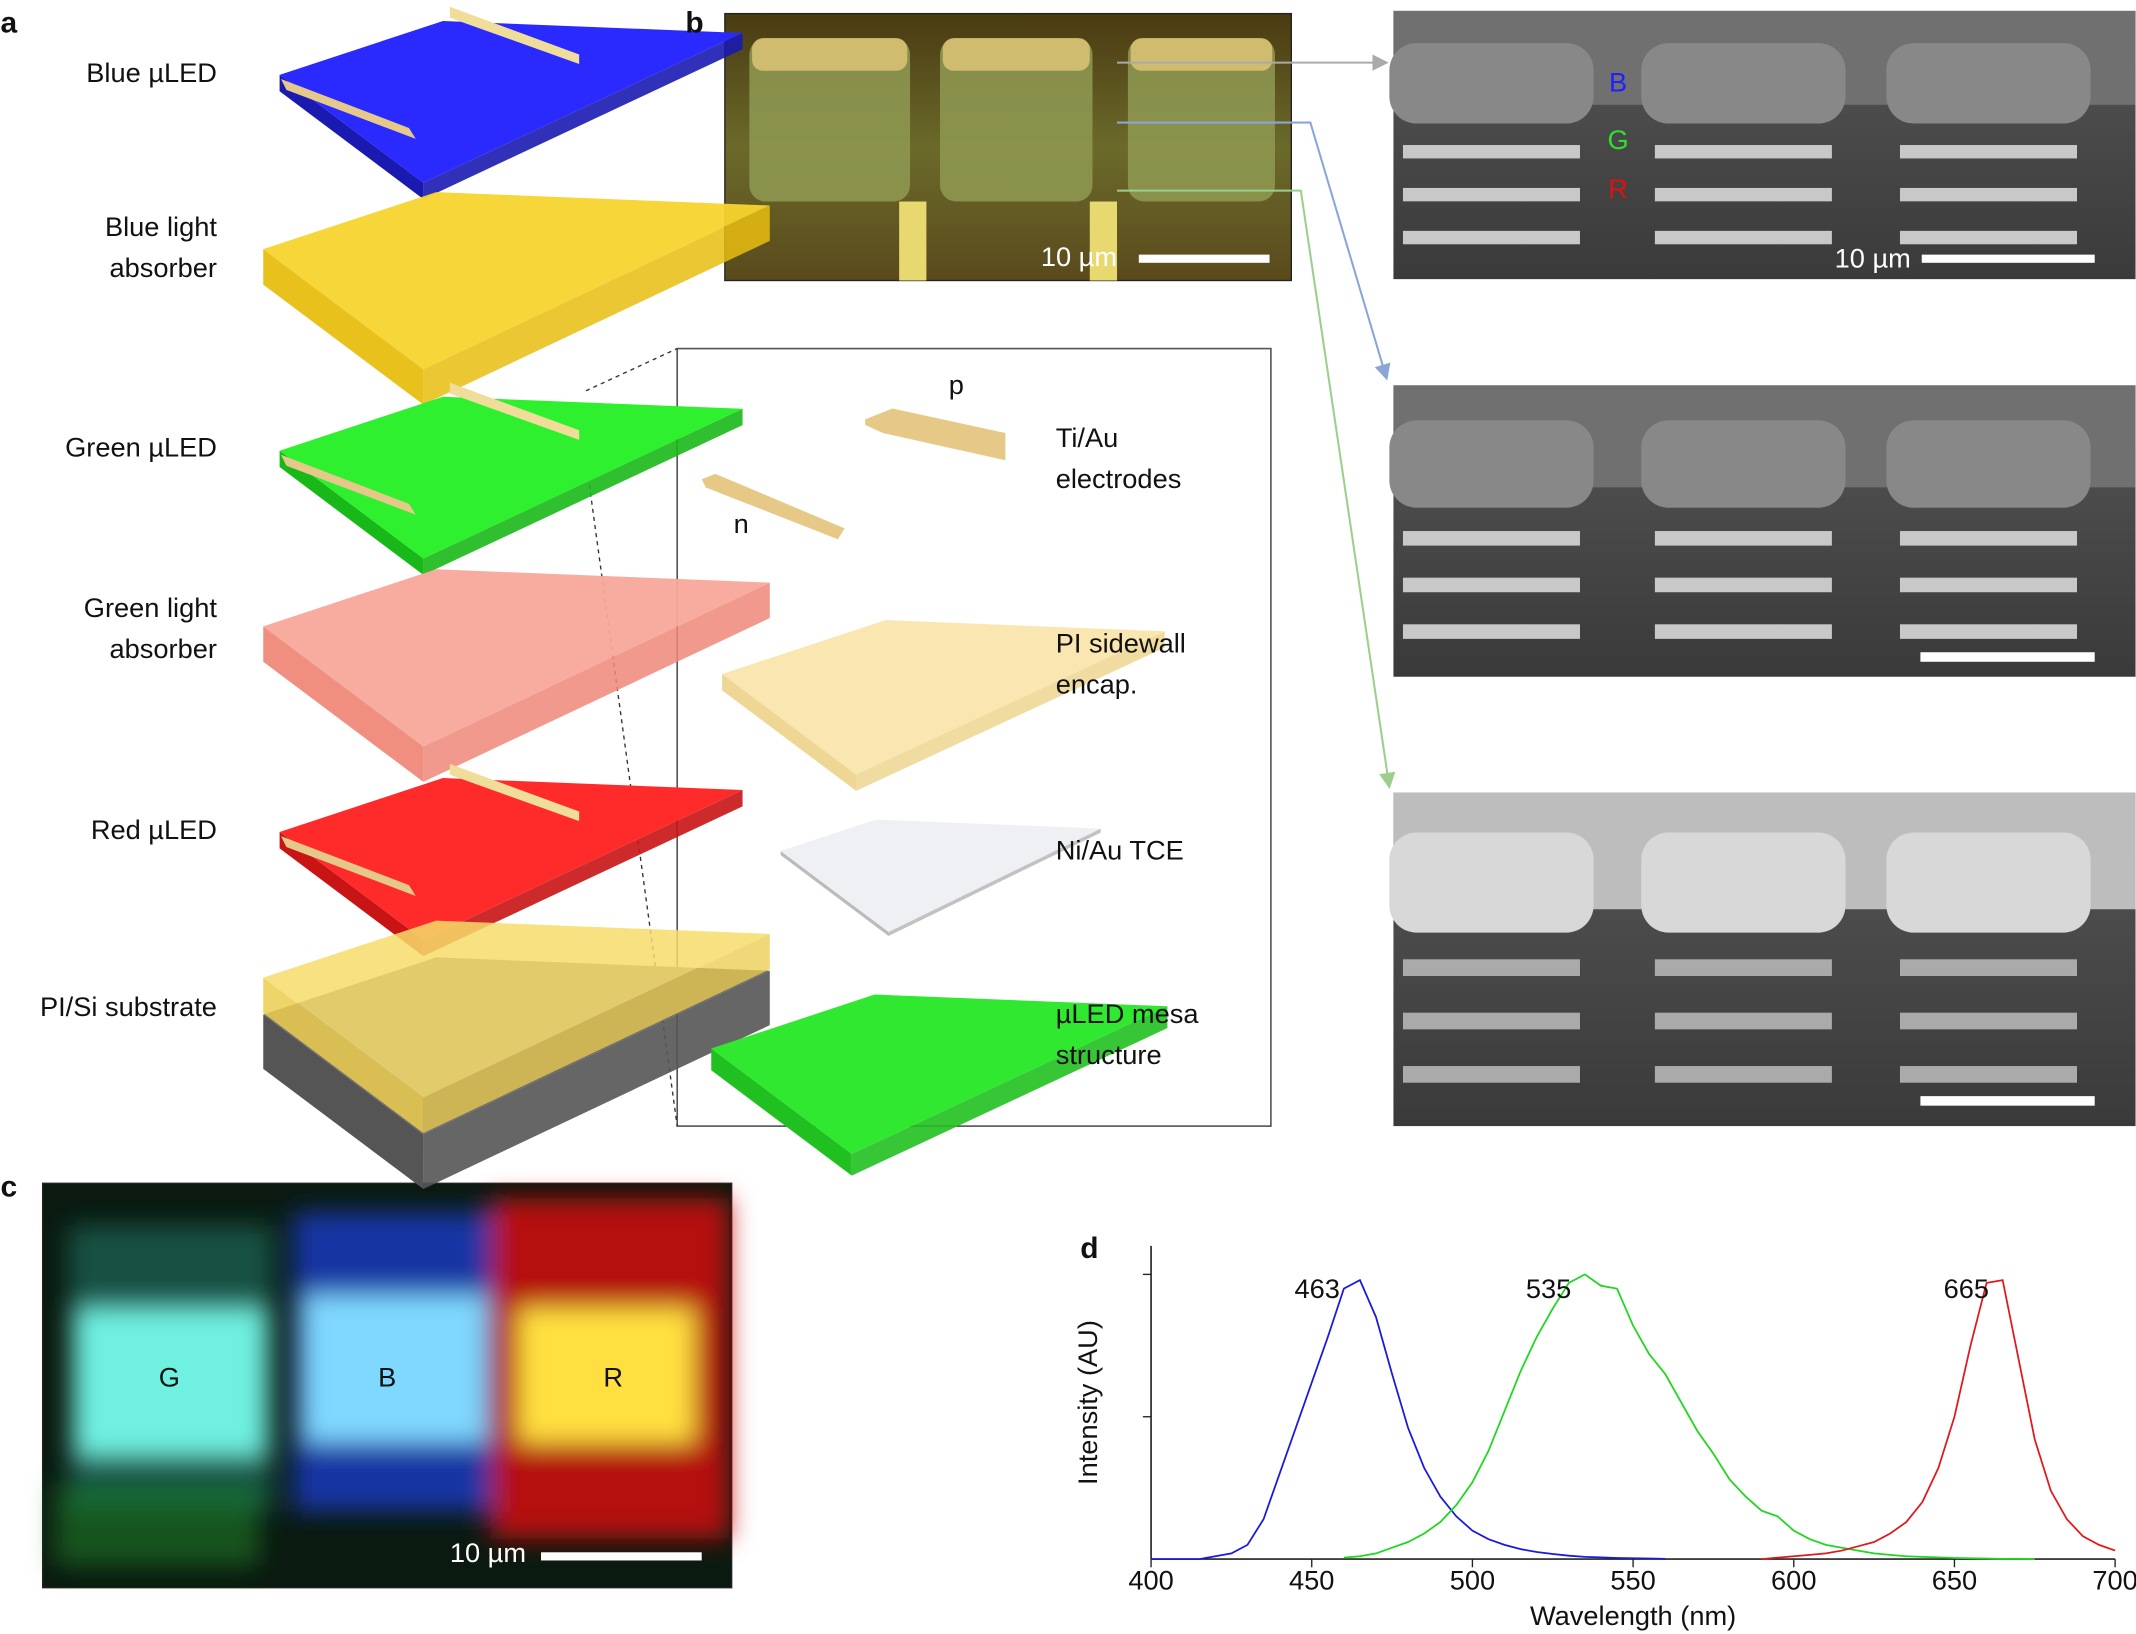 This screenshot has height=1634, width=2136. Describe the element at coordinates (8, 1187) in the screenshot. I see `panel-letter: c` at that location.